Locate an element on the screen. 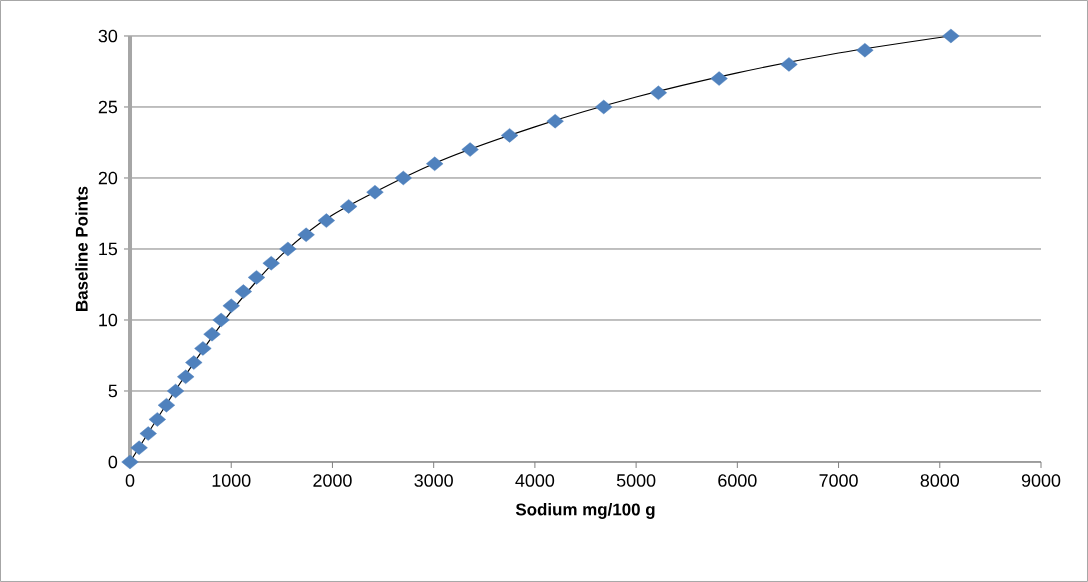 Image resolution: width=1088 pixels, height=582 pixels. x-tick-label: 6000 is located at coordinates (737, 480).